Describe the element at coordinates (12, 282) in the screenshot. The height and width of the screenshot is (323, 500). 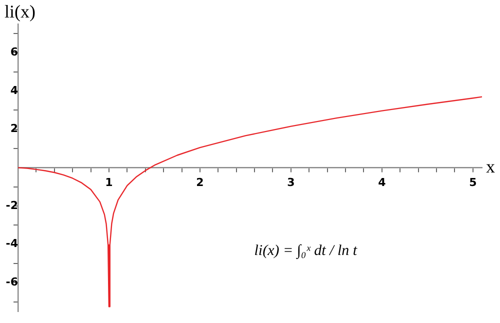
I see `y-tick-label: -6` at that location.